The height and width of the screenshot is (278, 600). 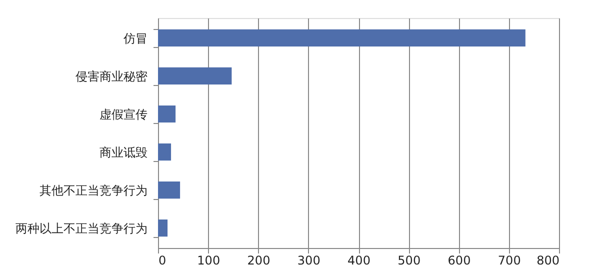 What do you see at coordinates (509, 261) in the screenshot?
I see `x-tick-label: 700` at bounding box center [509, 261].